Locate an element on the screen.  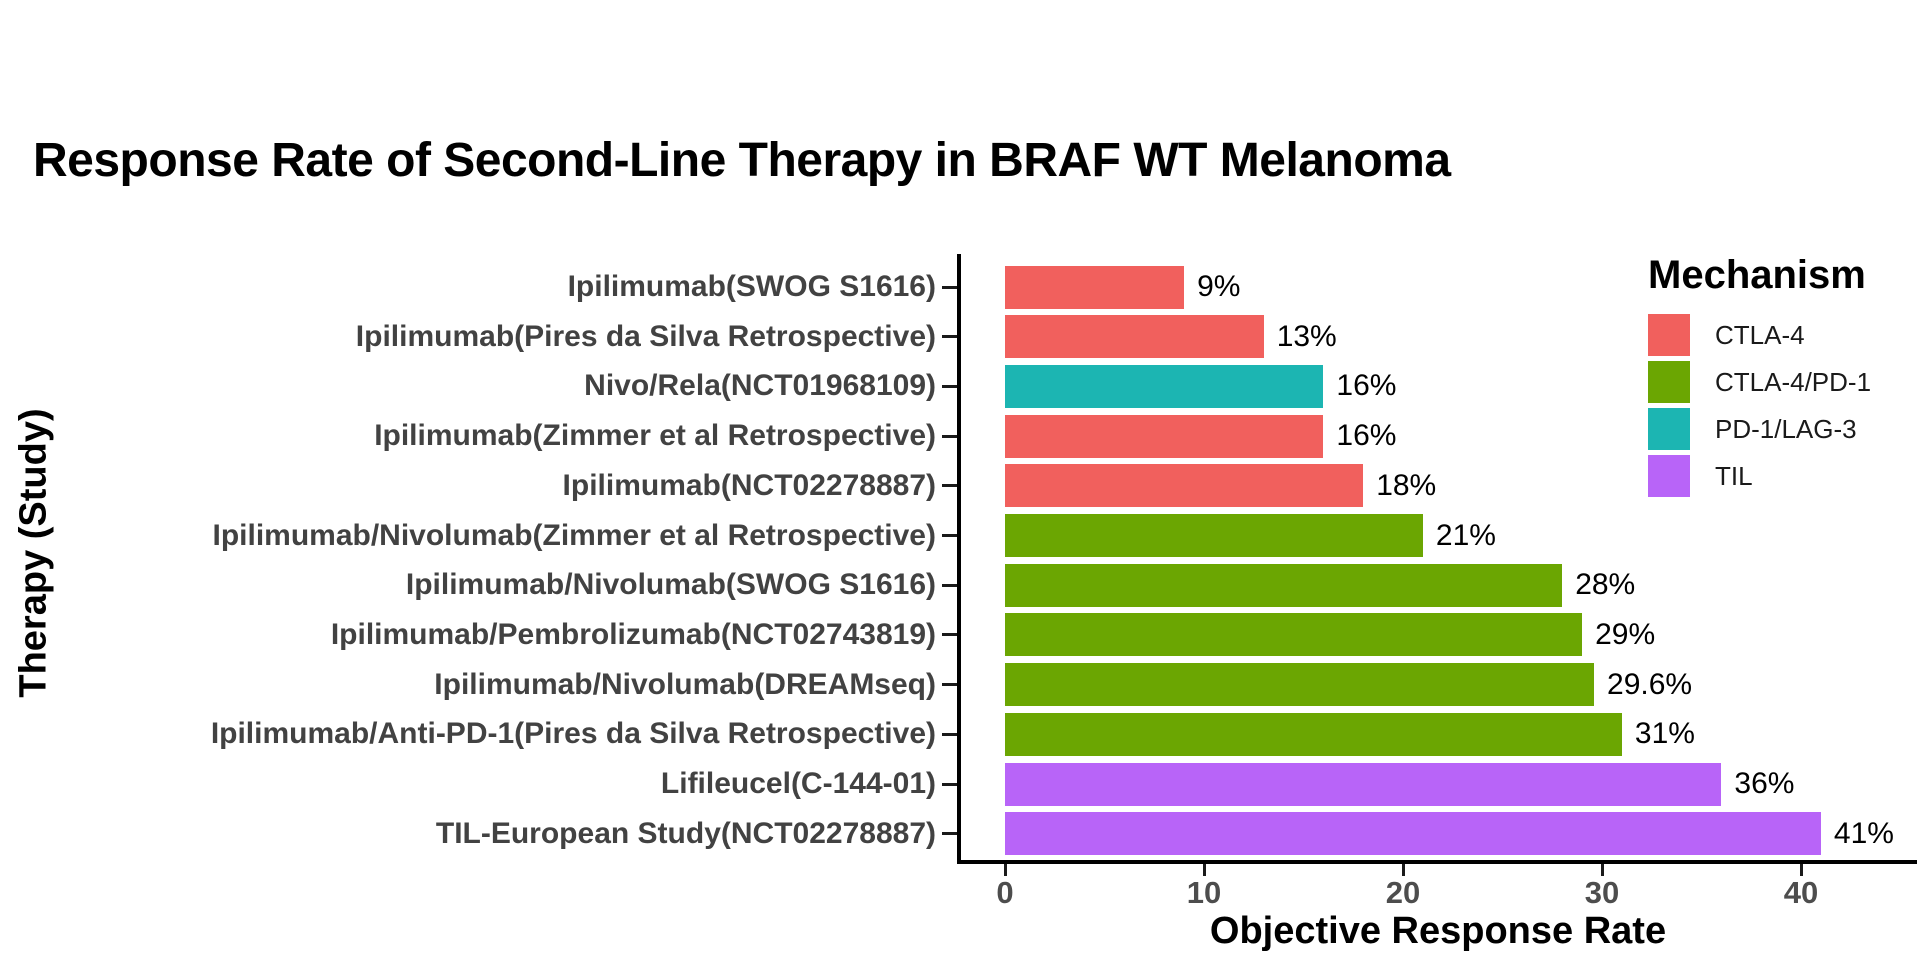
y-axis-label: Lifileucel(C-144-01) is located at coordinates (798, 783).